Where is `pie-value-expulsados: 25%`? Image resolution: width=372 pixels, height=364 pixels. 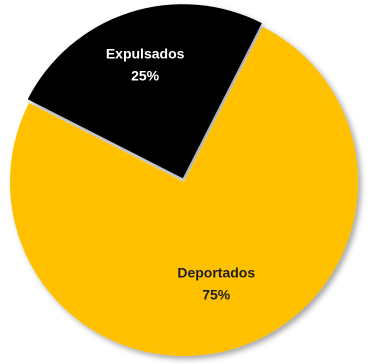 pie-value-expulsados: 25% is located at coordinates (145, 75).